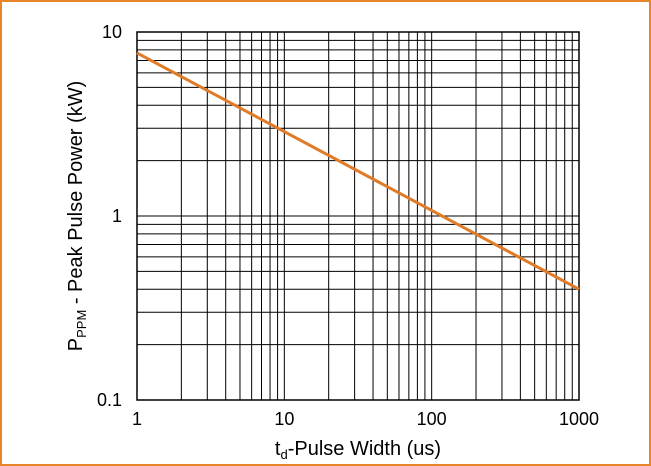 This screenshot has height=466, width=651. Describe the element at coordinates (365, 419) in the screenshot. I see `x-tick-labels: 1 10 100 1000` at that location.